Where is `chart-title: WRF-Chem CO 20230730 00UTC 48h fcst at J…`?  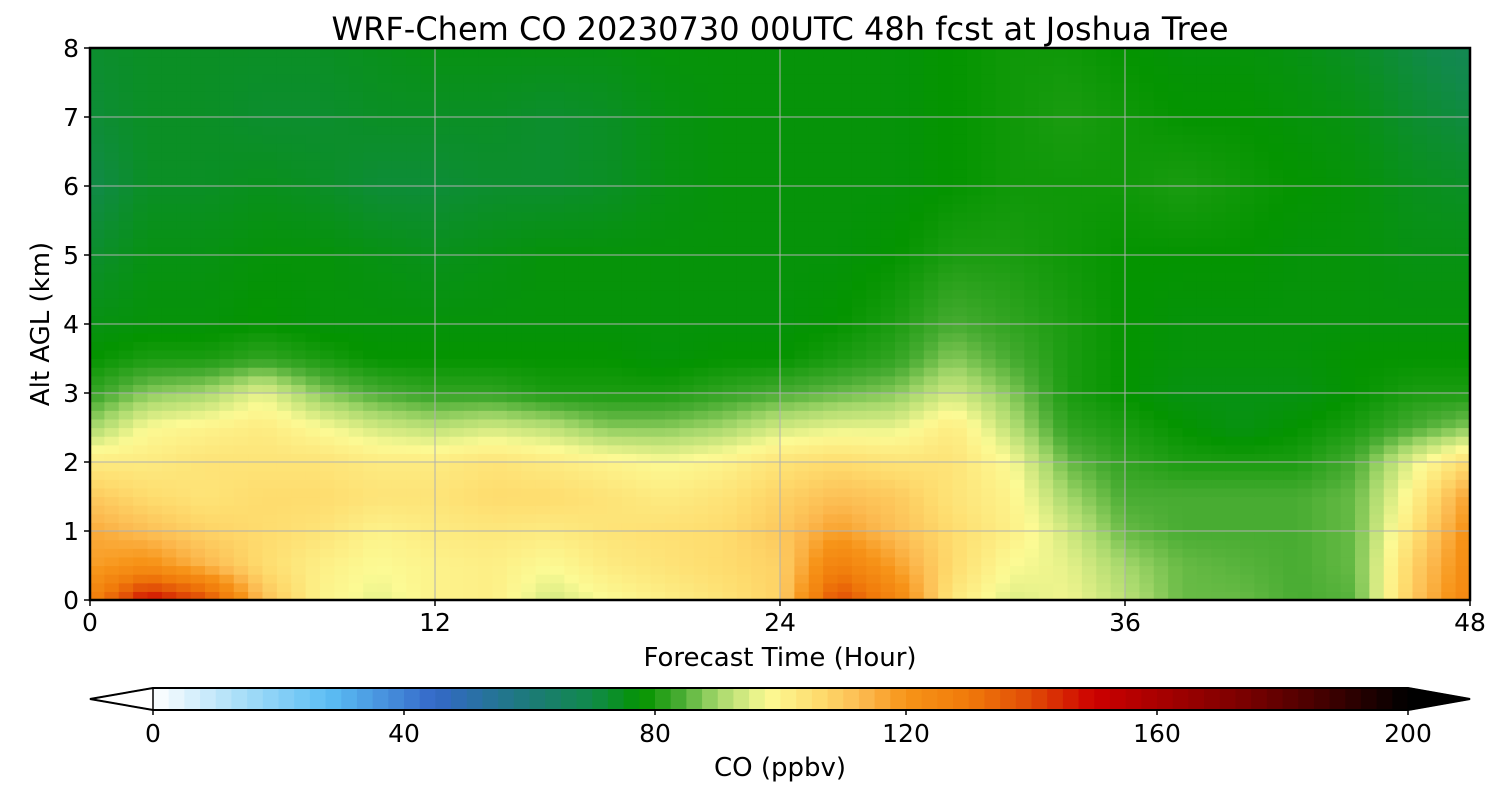 chart-title: WRF-Chem CO 20230730 00UTC 48h fcst at J… is located at coordinates (779, 29).